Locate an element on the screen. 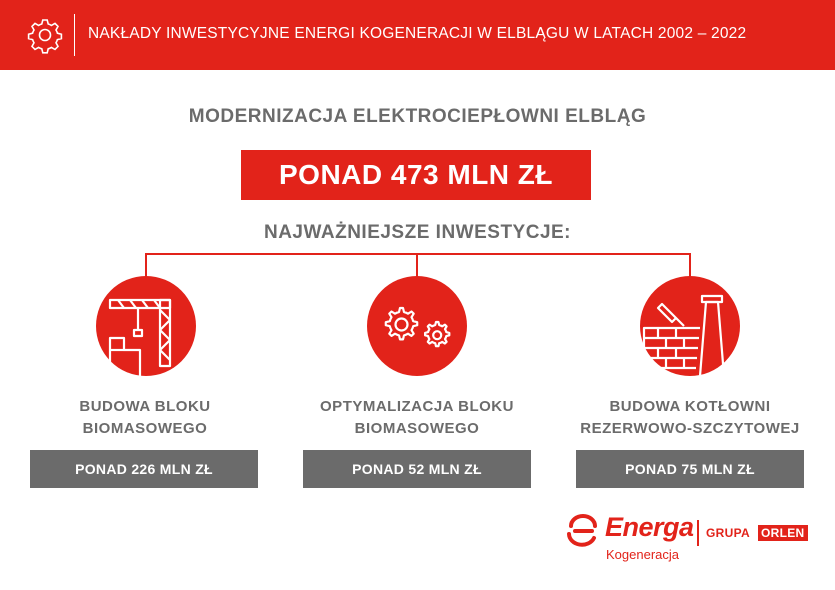 This screenshot has width=835, height=590. gears-icon is located at coordinates (417, 326).